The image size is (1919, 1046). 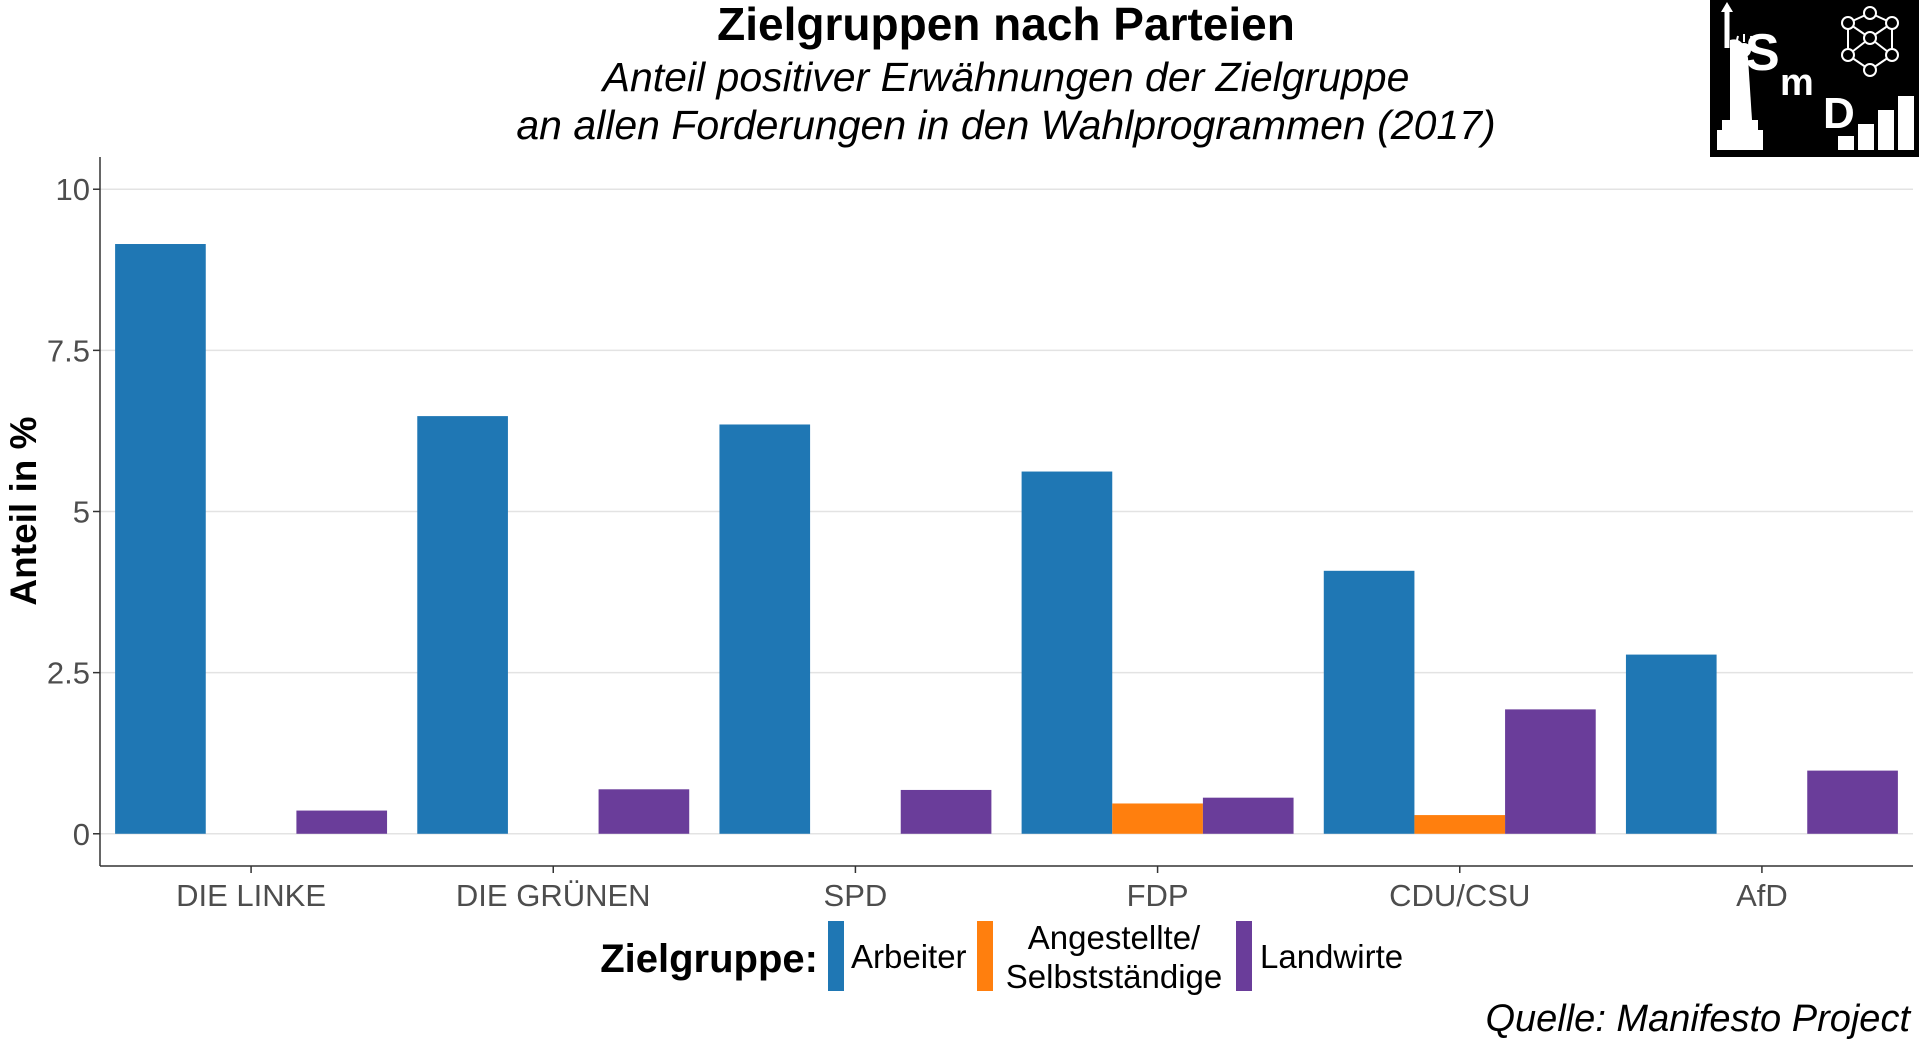 What do you see at coordinates (1006, 25) in the screenshot?
I see `chart-title: Zielgruppen nach Parteien` at bounding box center [1006, 25].